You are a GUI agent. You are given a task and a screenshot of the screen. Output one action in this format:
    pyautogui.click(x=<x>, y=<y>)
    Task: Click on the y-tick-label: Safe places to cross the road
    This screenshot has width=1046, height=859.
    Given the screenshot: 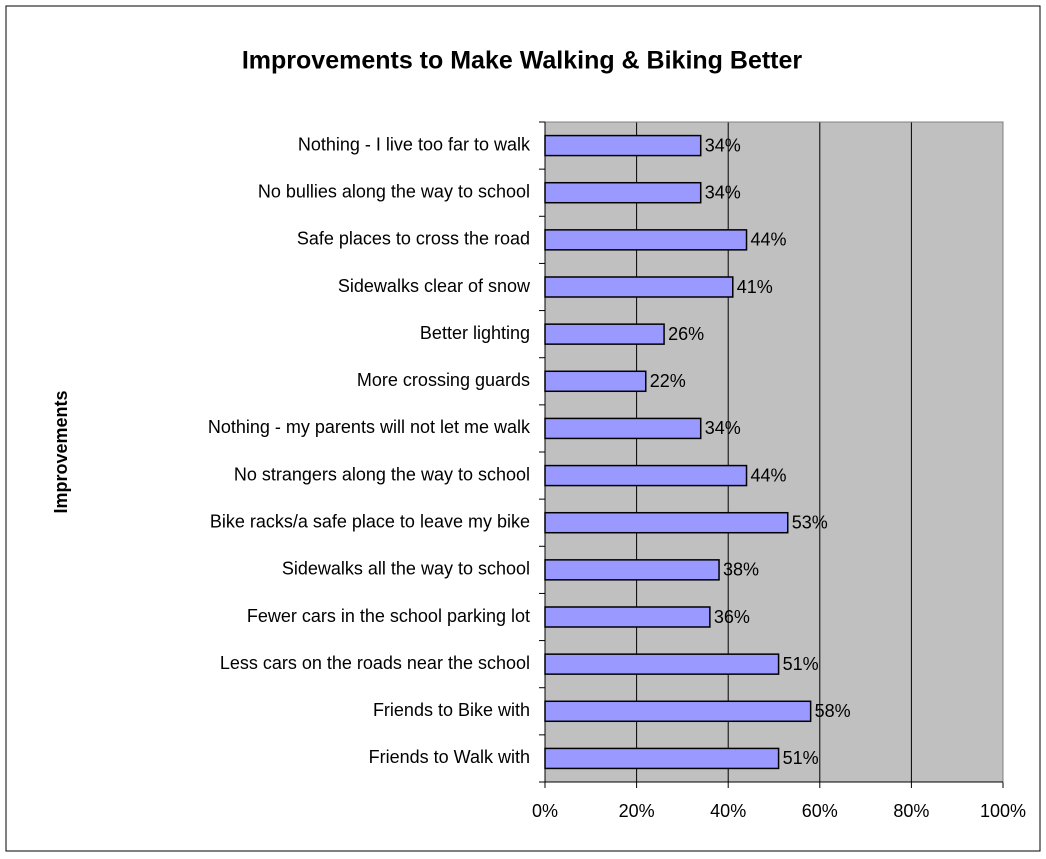 What is the action you would take?
    pyautogui.click(x=413, y=239)
    